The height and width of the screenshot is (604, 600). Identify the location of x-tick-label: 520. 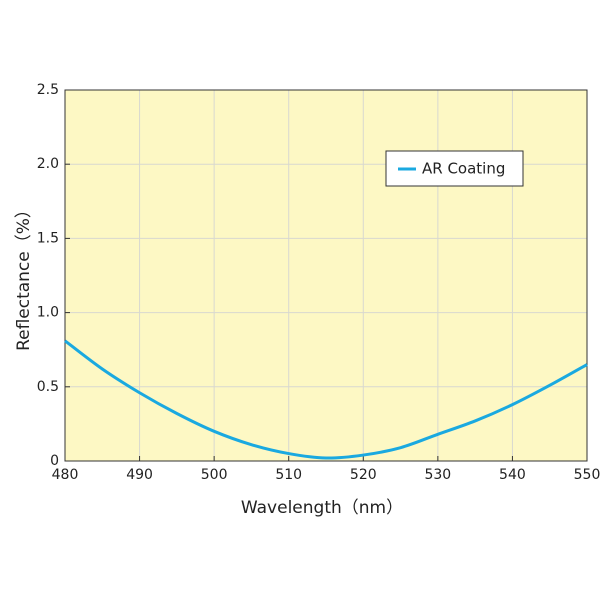
(363, 475).